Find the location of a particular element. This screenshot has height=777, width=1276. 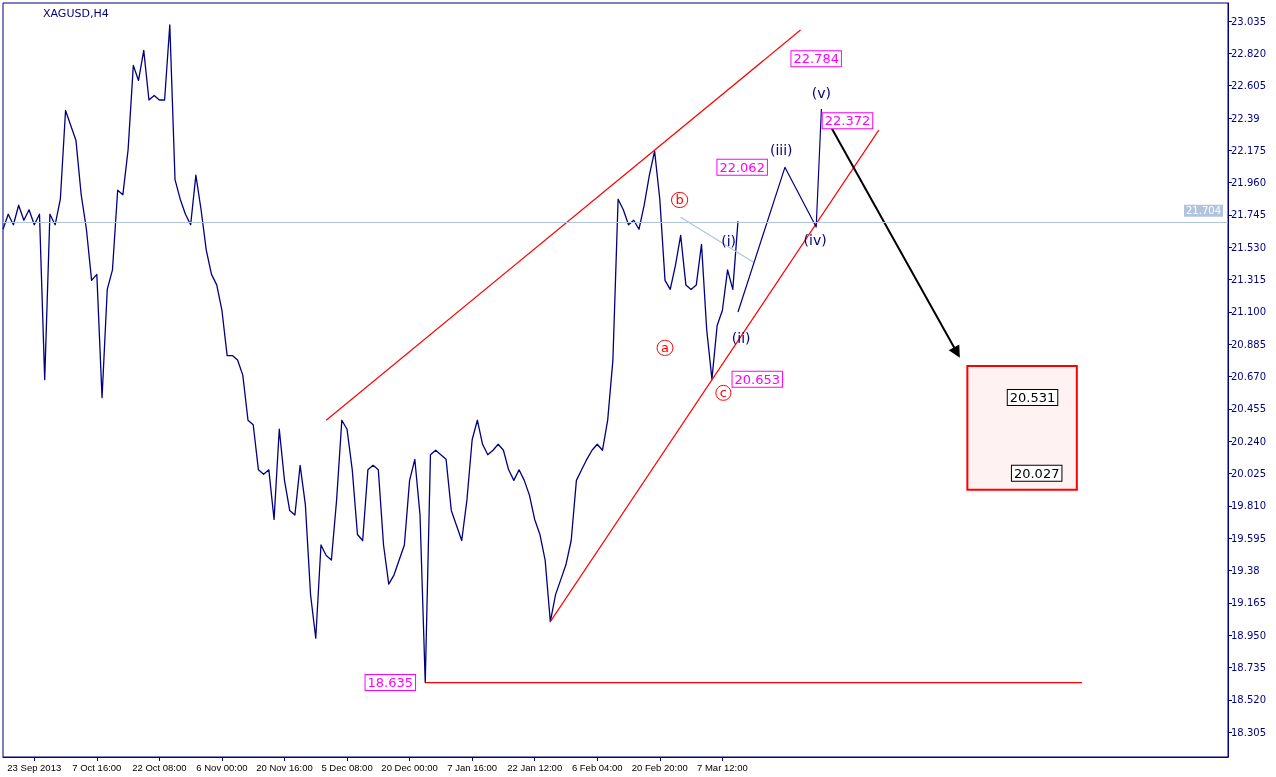

y-tick-label: 18.305 is located at coordinates (1248, 732).